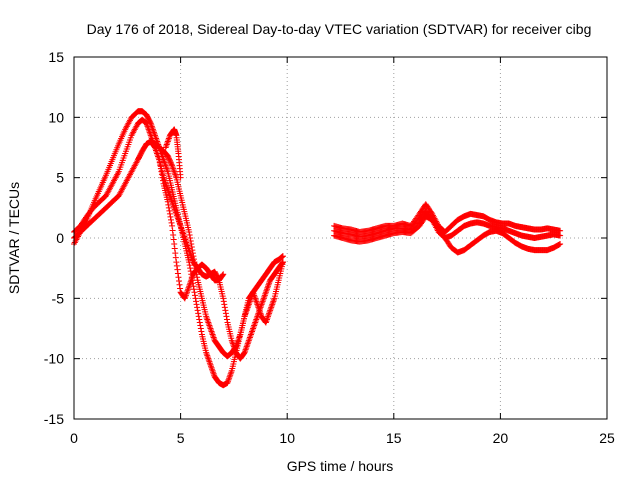 The width and height of the screenshot is (640, 480). What do you see at coordinates (54, 238) in the screenshot?
I see `y-tick-labels: -15 -10 -5 0 5 10 15` at bounding box center [54, 238].